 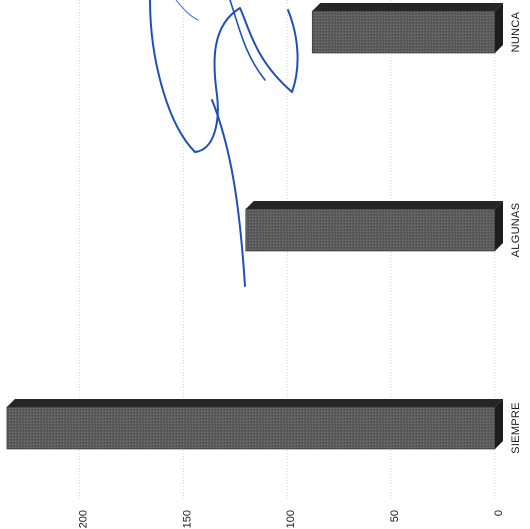 I want to click on tick-label: 100, so click(x=291, y=519).